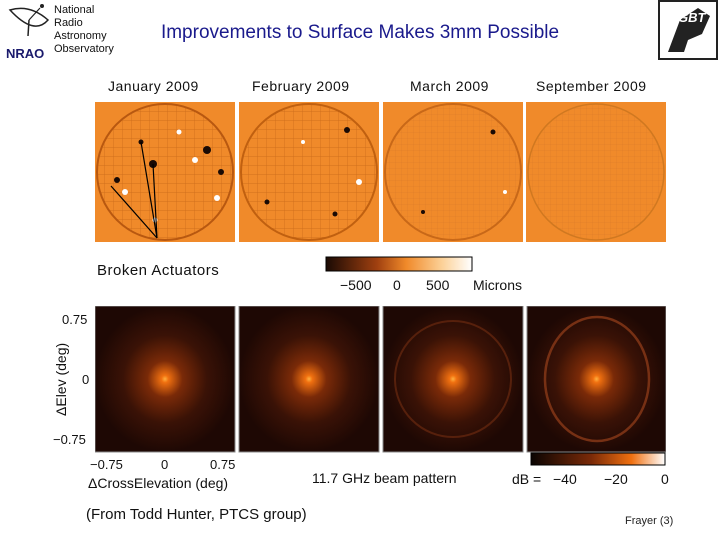 The width and height of the screenshot is (720, 540). Describe the element at coordinates (309, 379) in the screenshot. I see `beam-panel-feb` at that location.